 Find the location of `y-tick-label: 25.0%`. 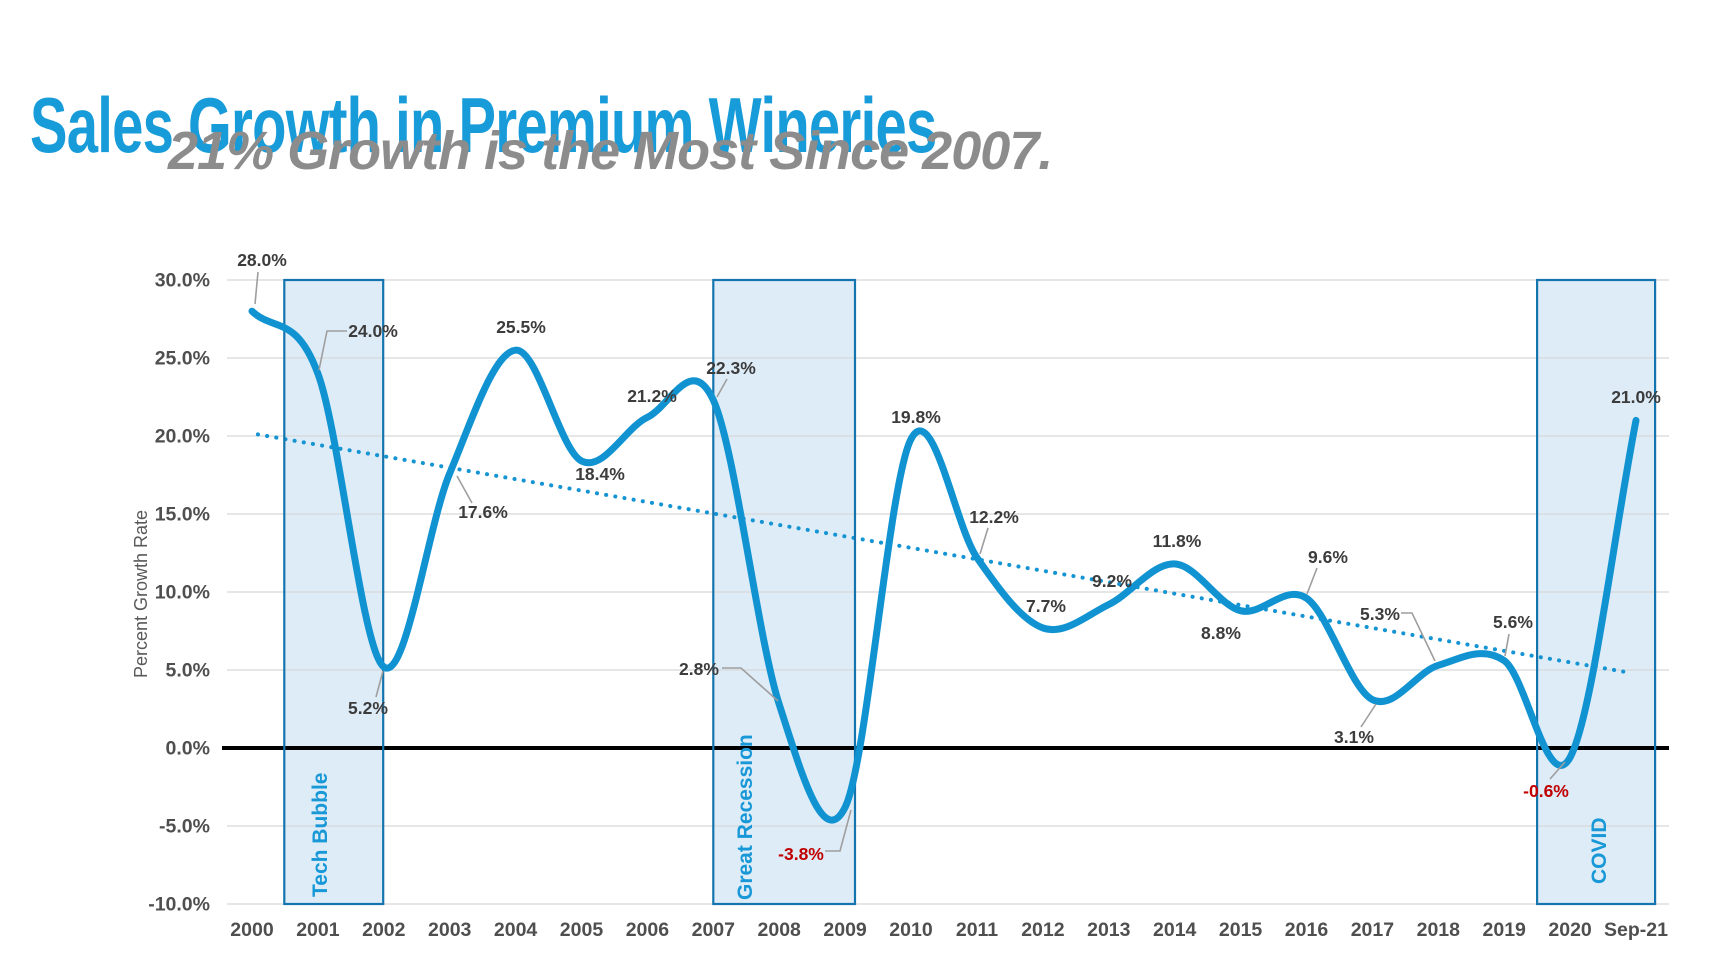

y-tick-label: 25.0% is located at coordinates (182, 359).